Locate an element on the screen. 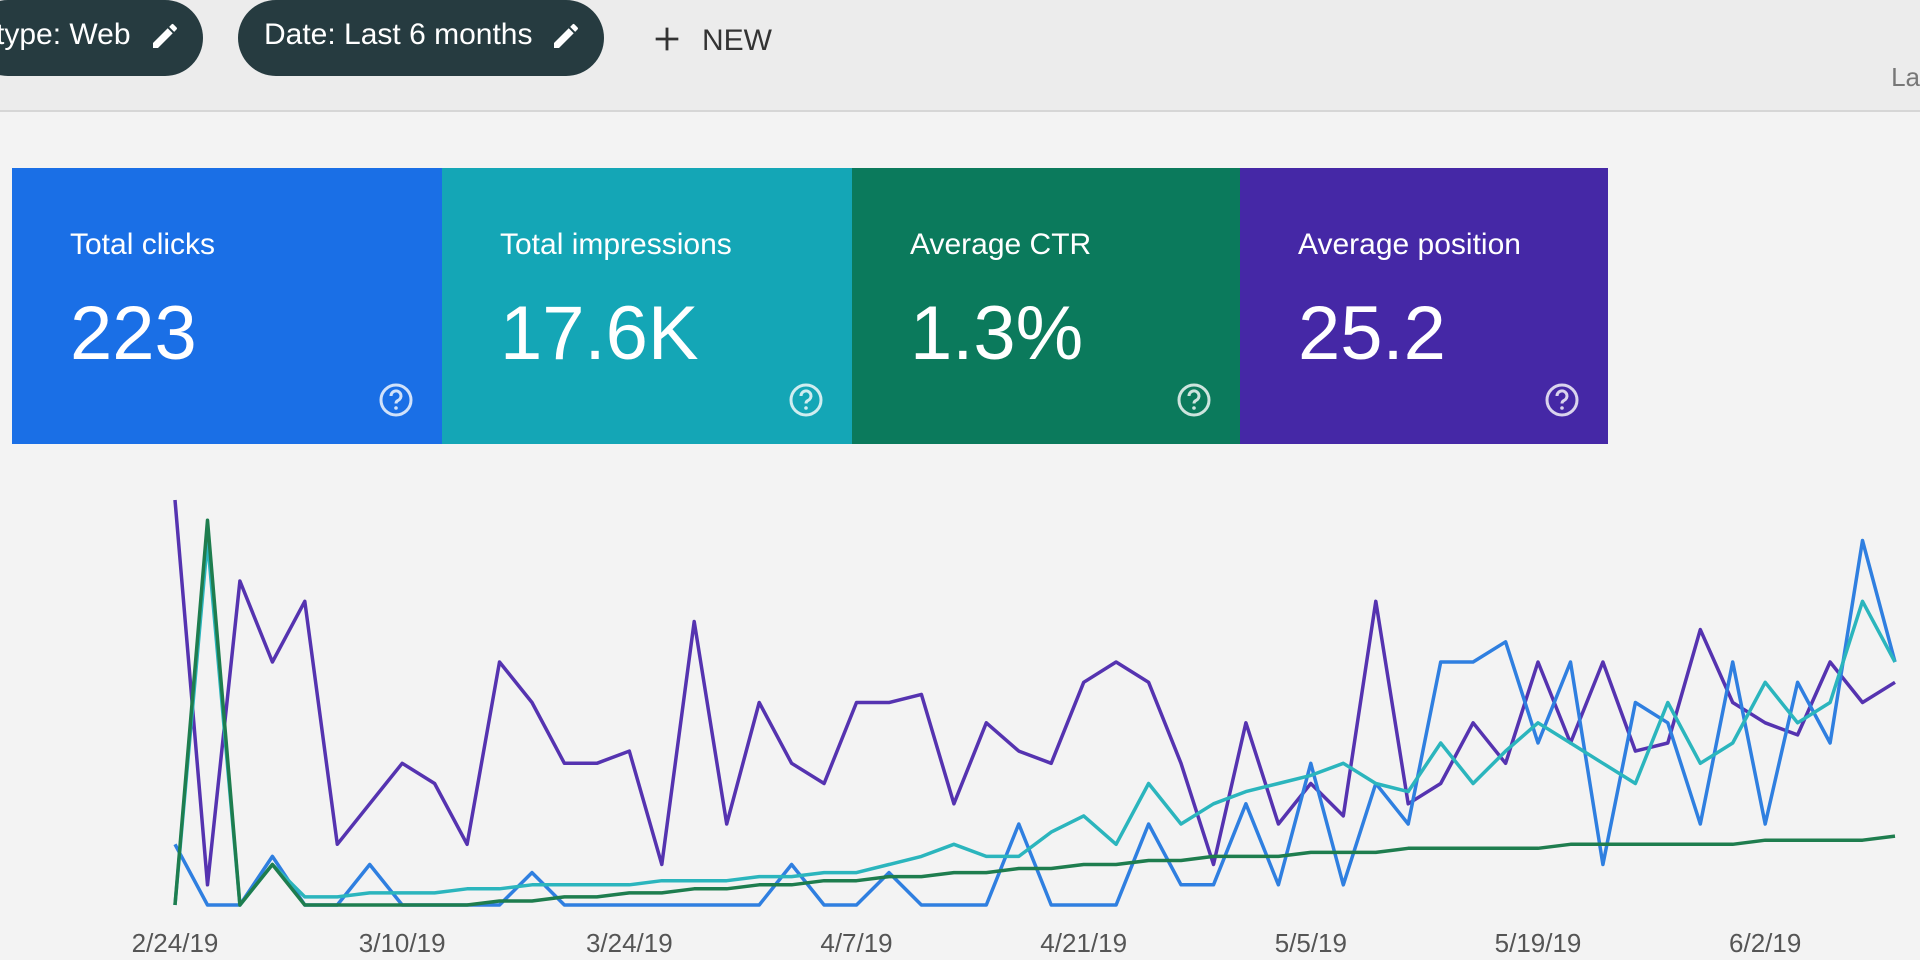  metric-card: Total impressions 17.6K is located at coordinates (647, 306).